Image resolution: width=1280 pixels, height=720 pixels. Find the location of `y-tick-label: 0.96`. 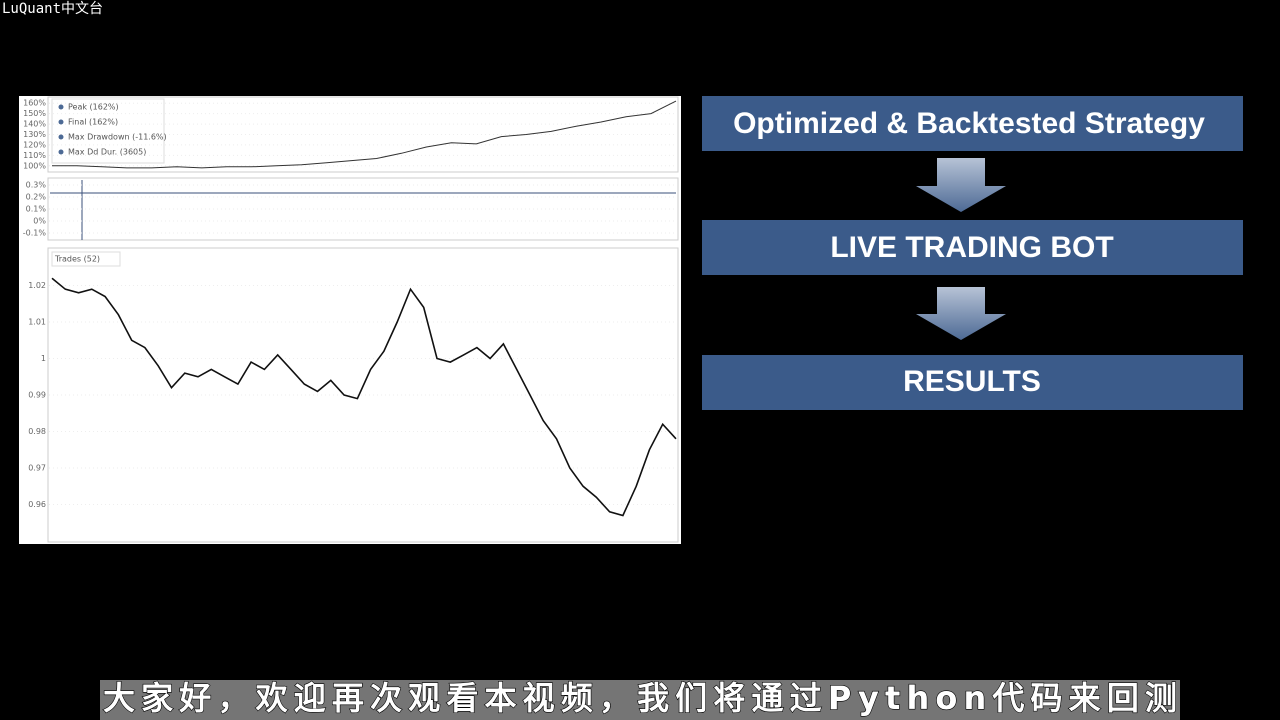

y-tick-label: 0.96 is located at coordinates (37, 504).